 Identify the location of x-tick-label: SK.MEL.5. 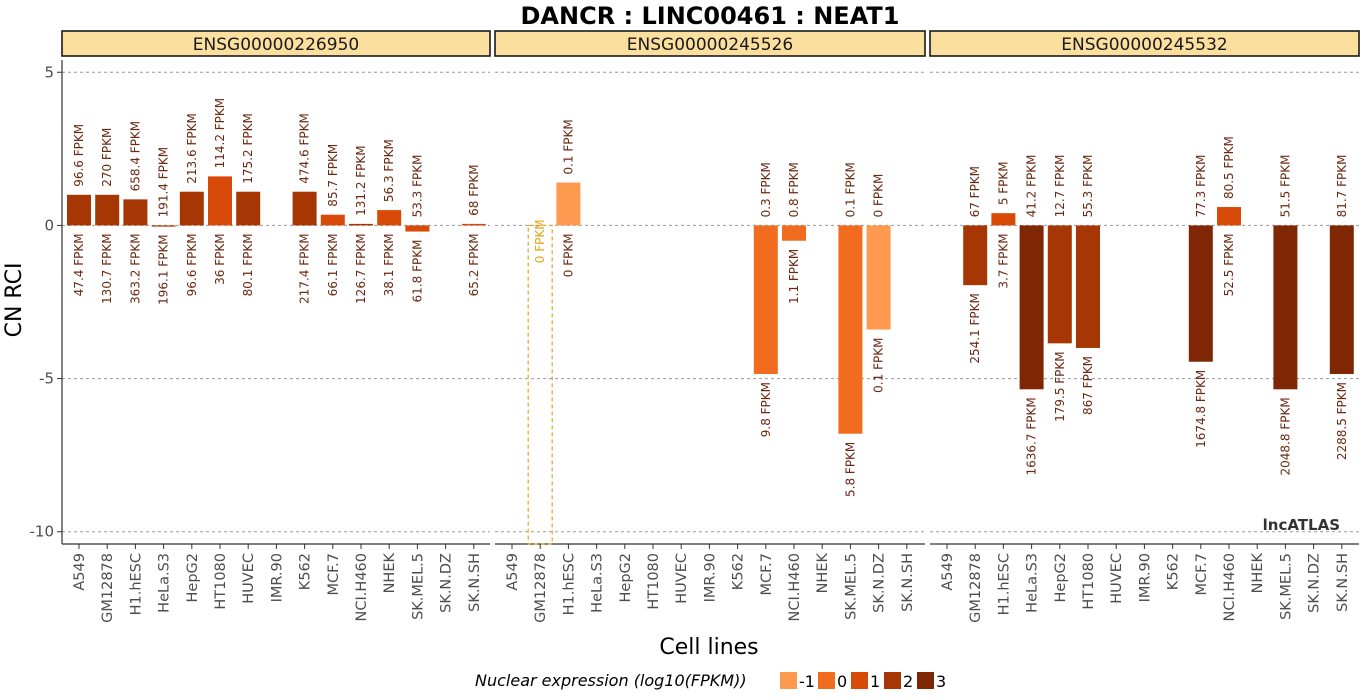
(418, 586).